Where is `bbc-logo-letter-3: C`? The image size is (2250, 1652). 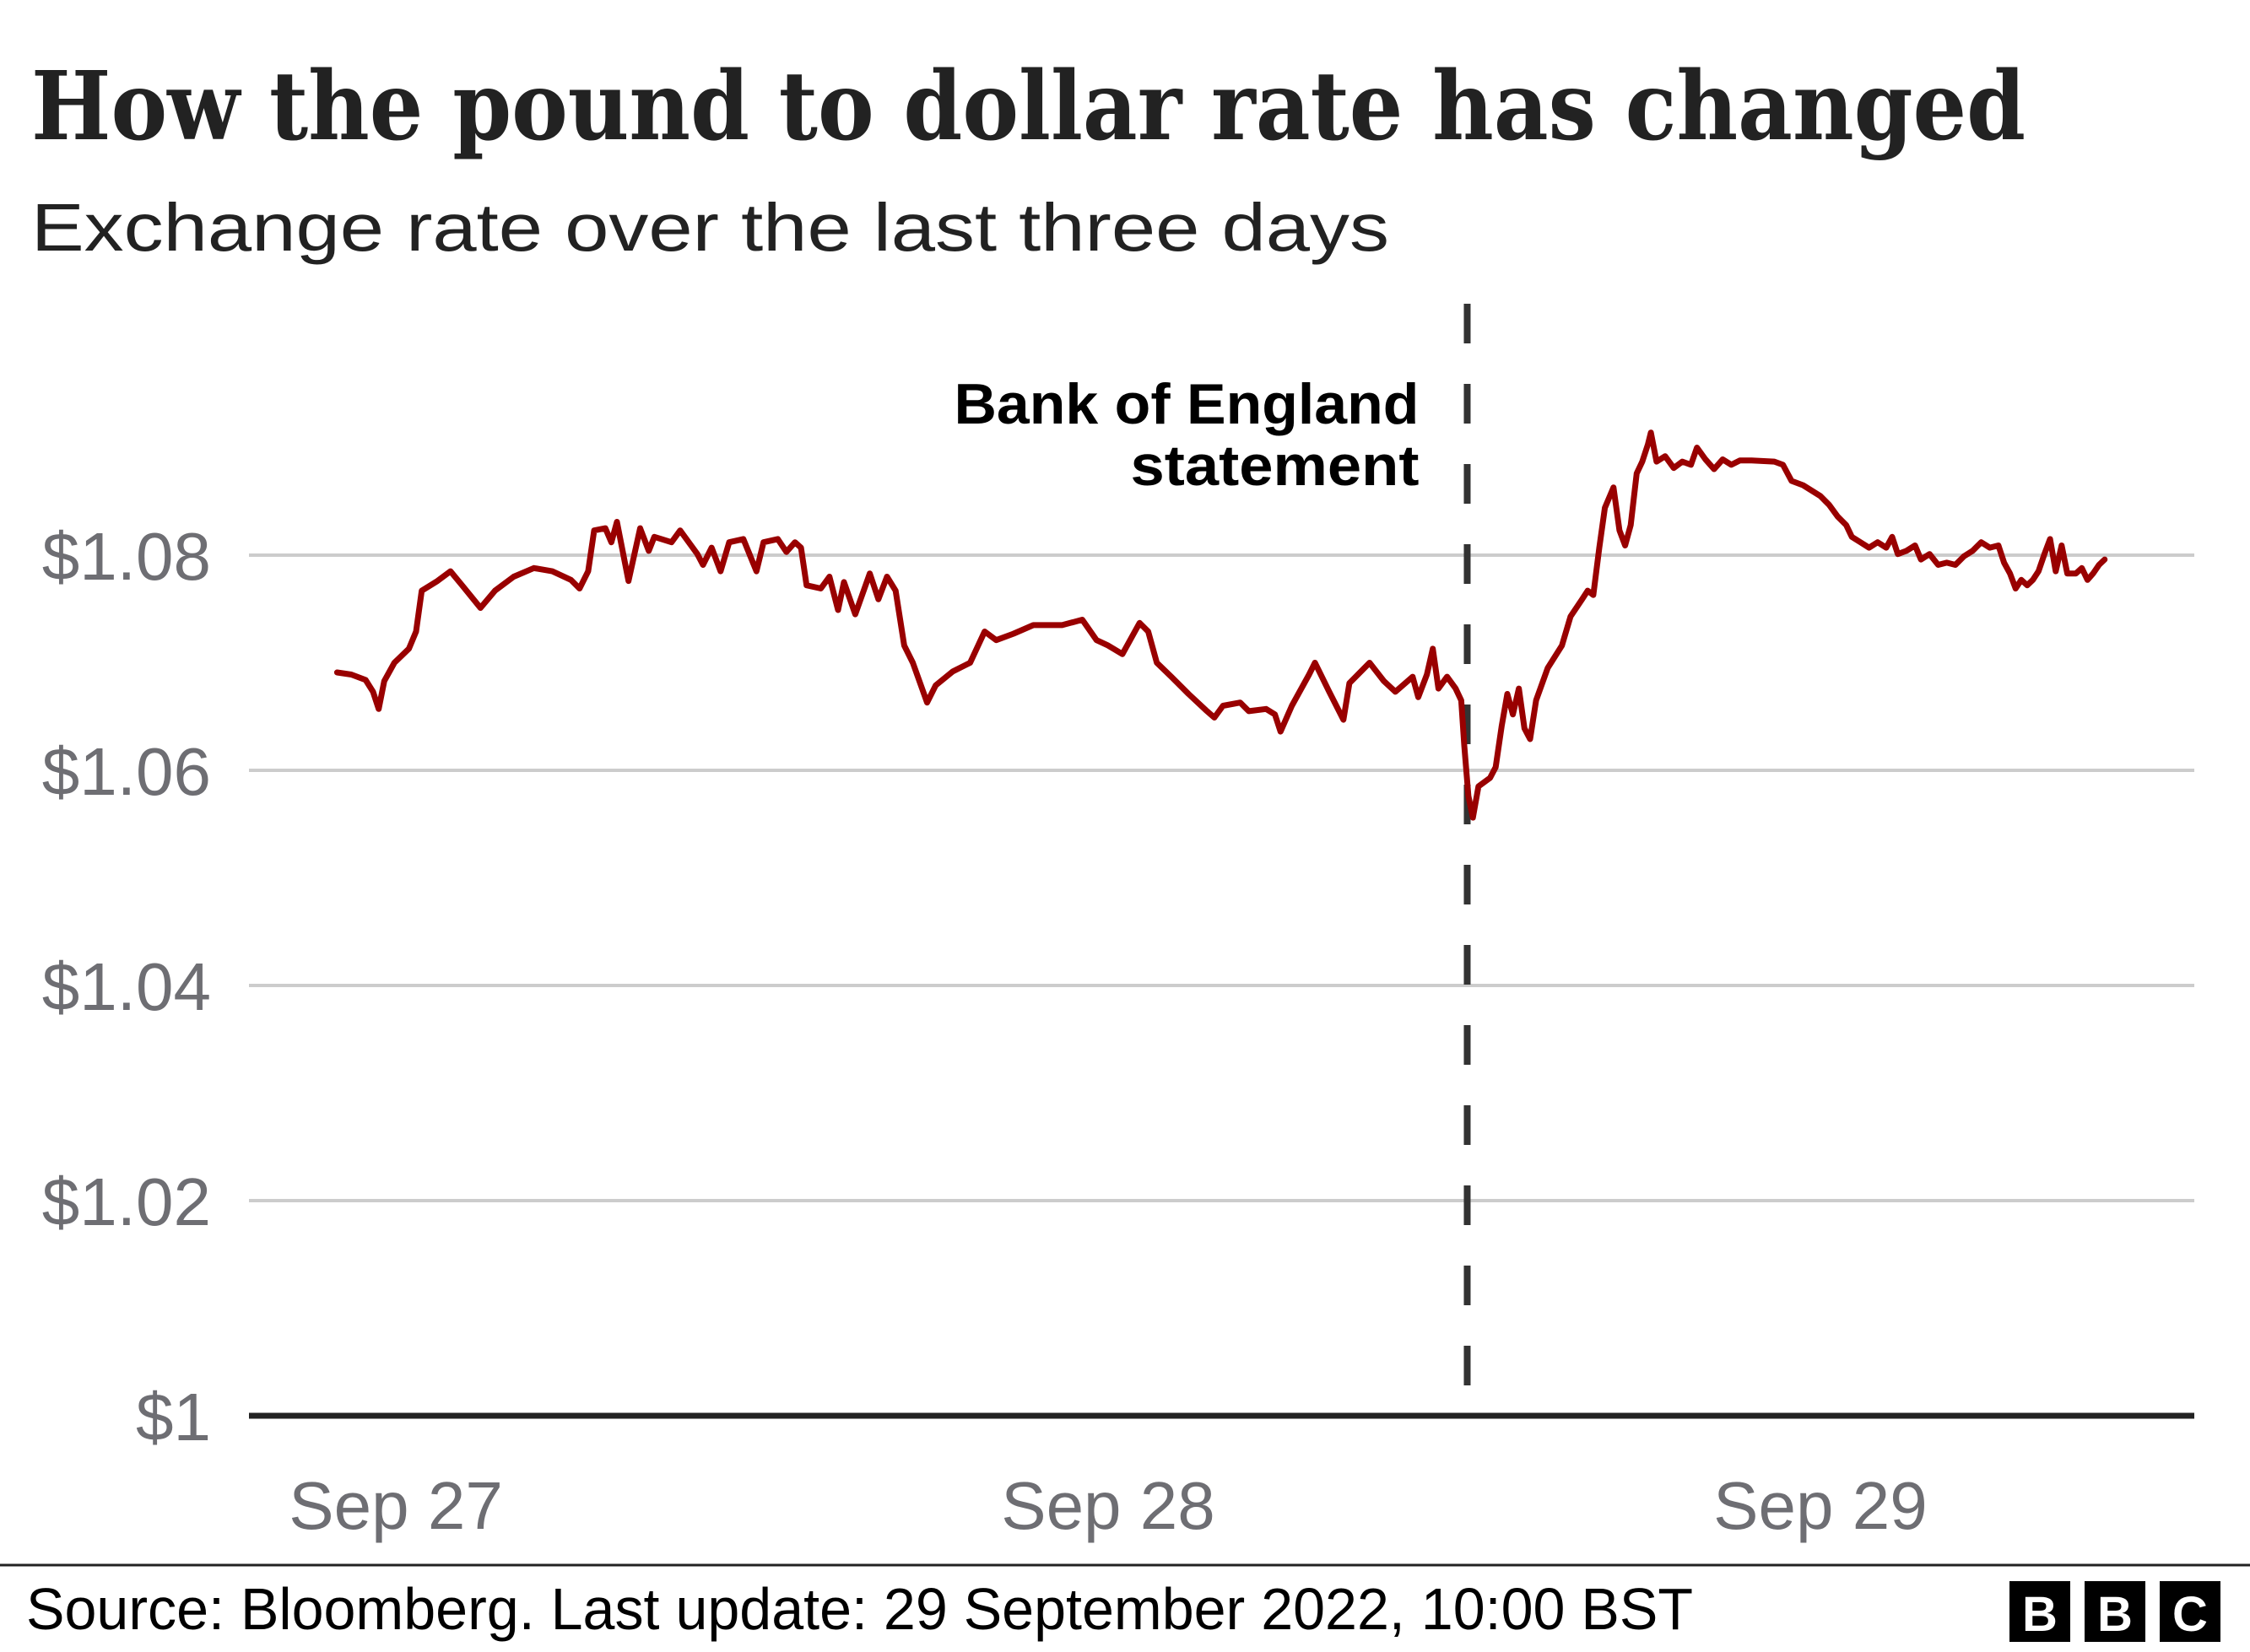
bbc-logo-letter-3: C is located at coordinates (2190, 1614).